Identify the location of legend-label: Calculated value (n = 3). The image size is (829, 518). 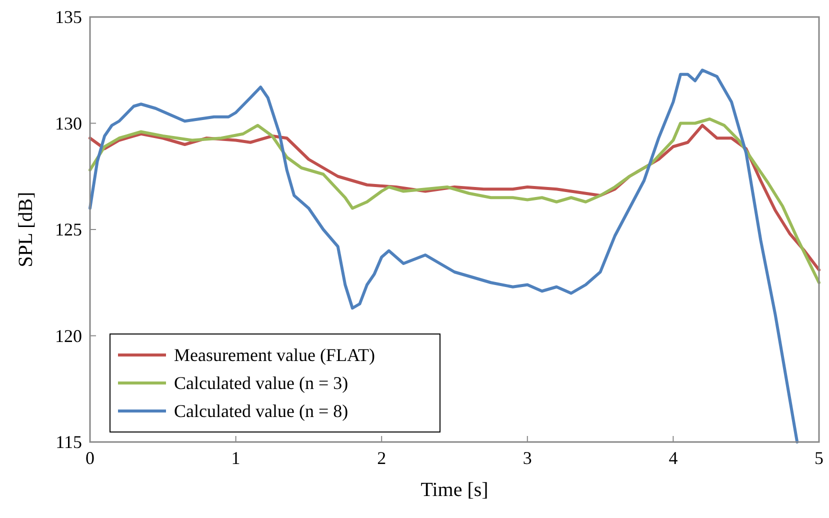
(261, 383).